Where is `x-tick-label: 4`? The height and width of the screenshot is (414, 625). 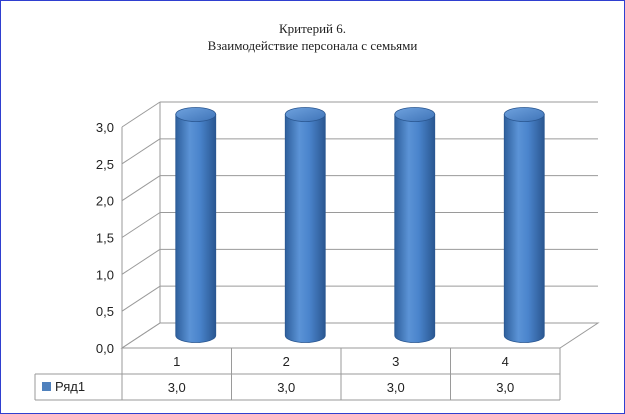
x-tick-label: 4 is located at coordinates (505, 361).